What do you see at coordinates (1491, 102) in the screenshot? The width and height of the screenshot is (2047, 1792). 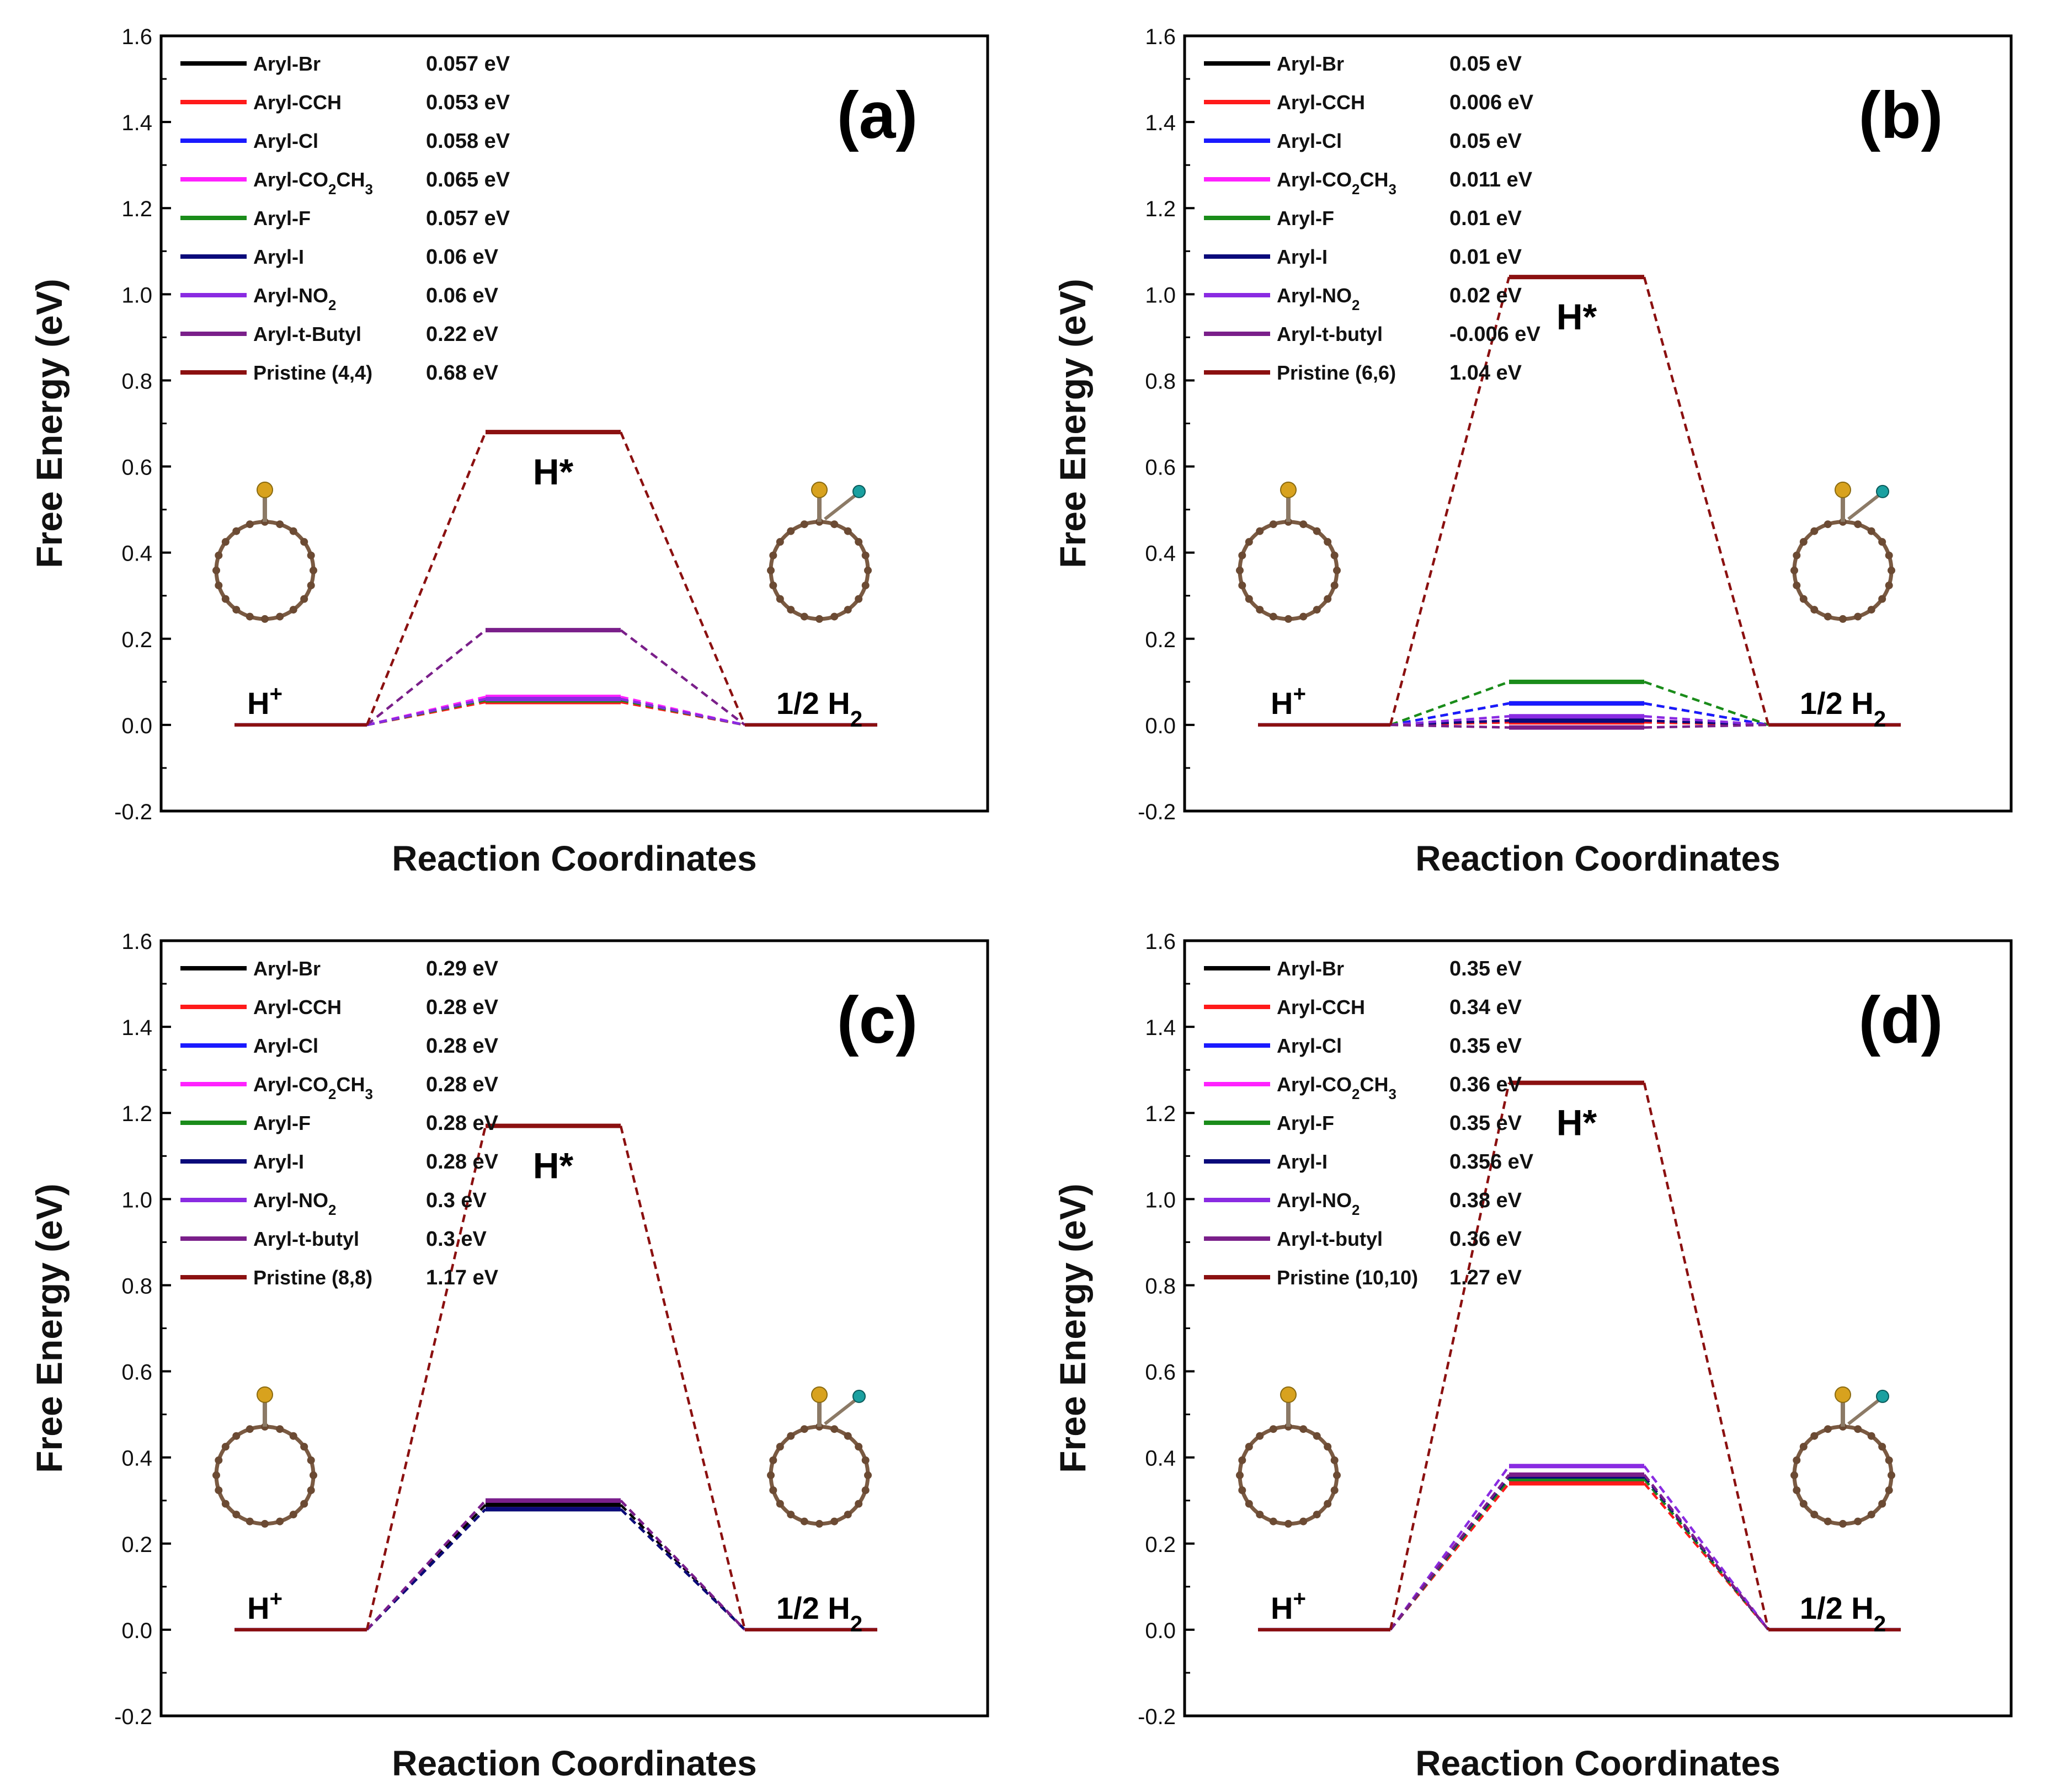 I see `legend-entry-value: 0.006 eV` at bounding box center [1491, 102].